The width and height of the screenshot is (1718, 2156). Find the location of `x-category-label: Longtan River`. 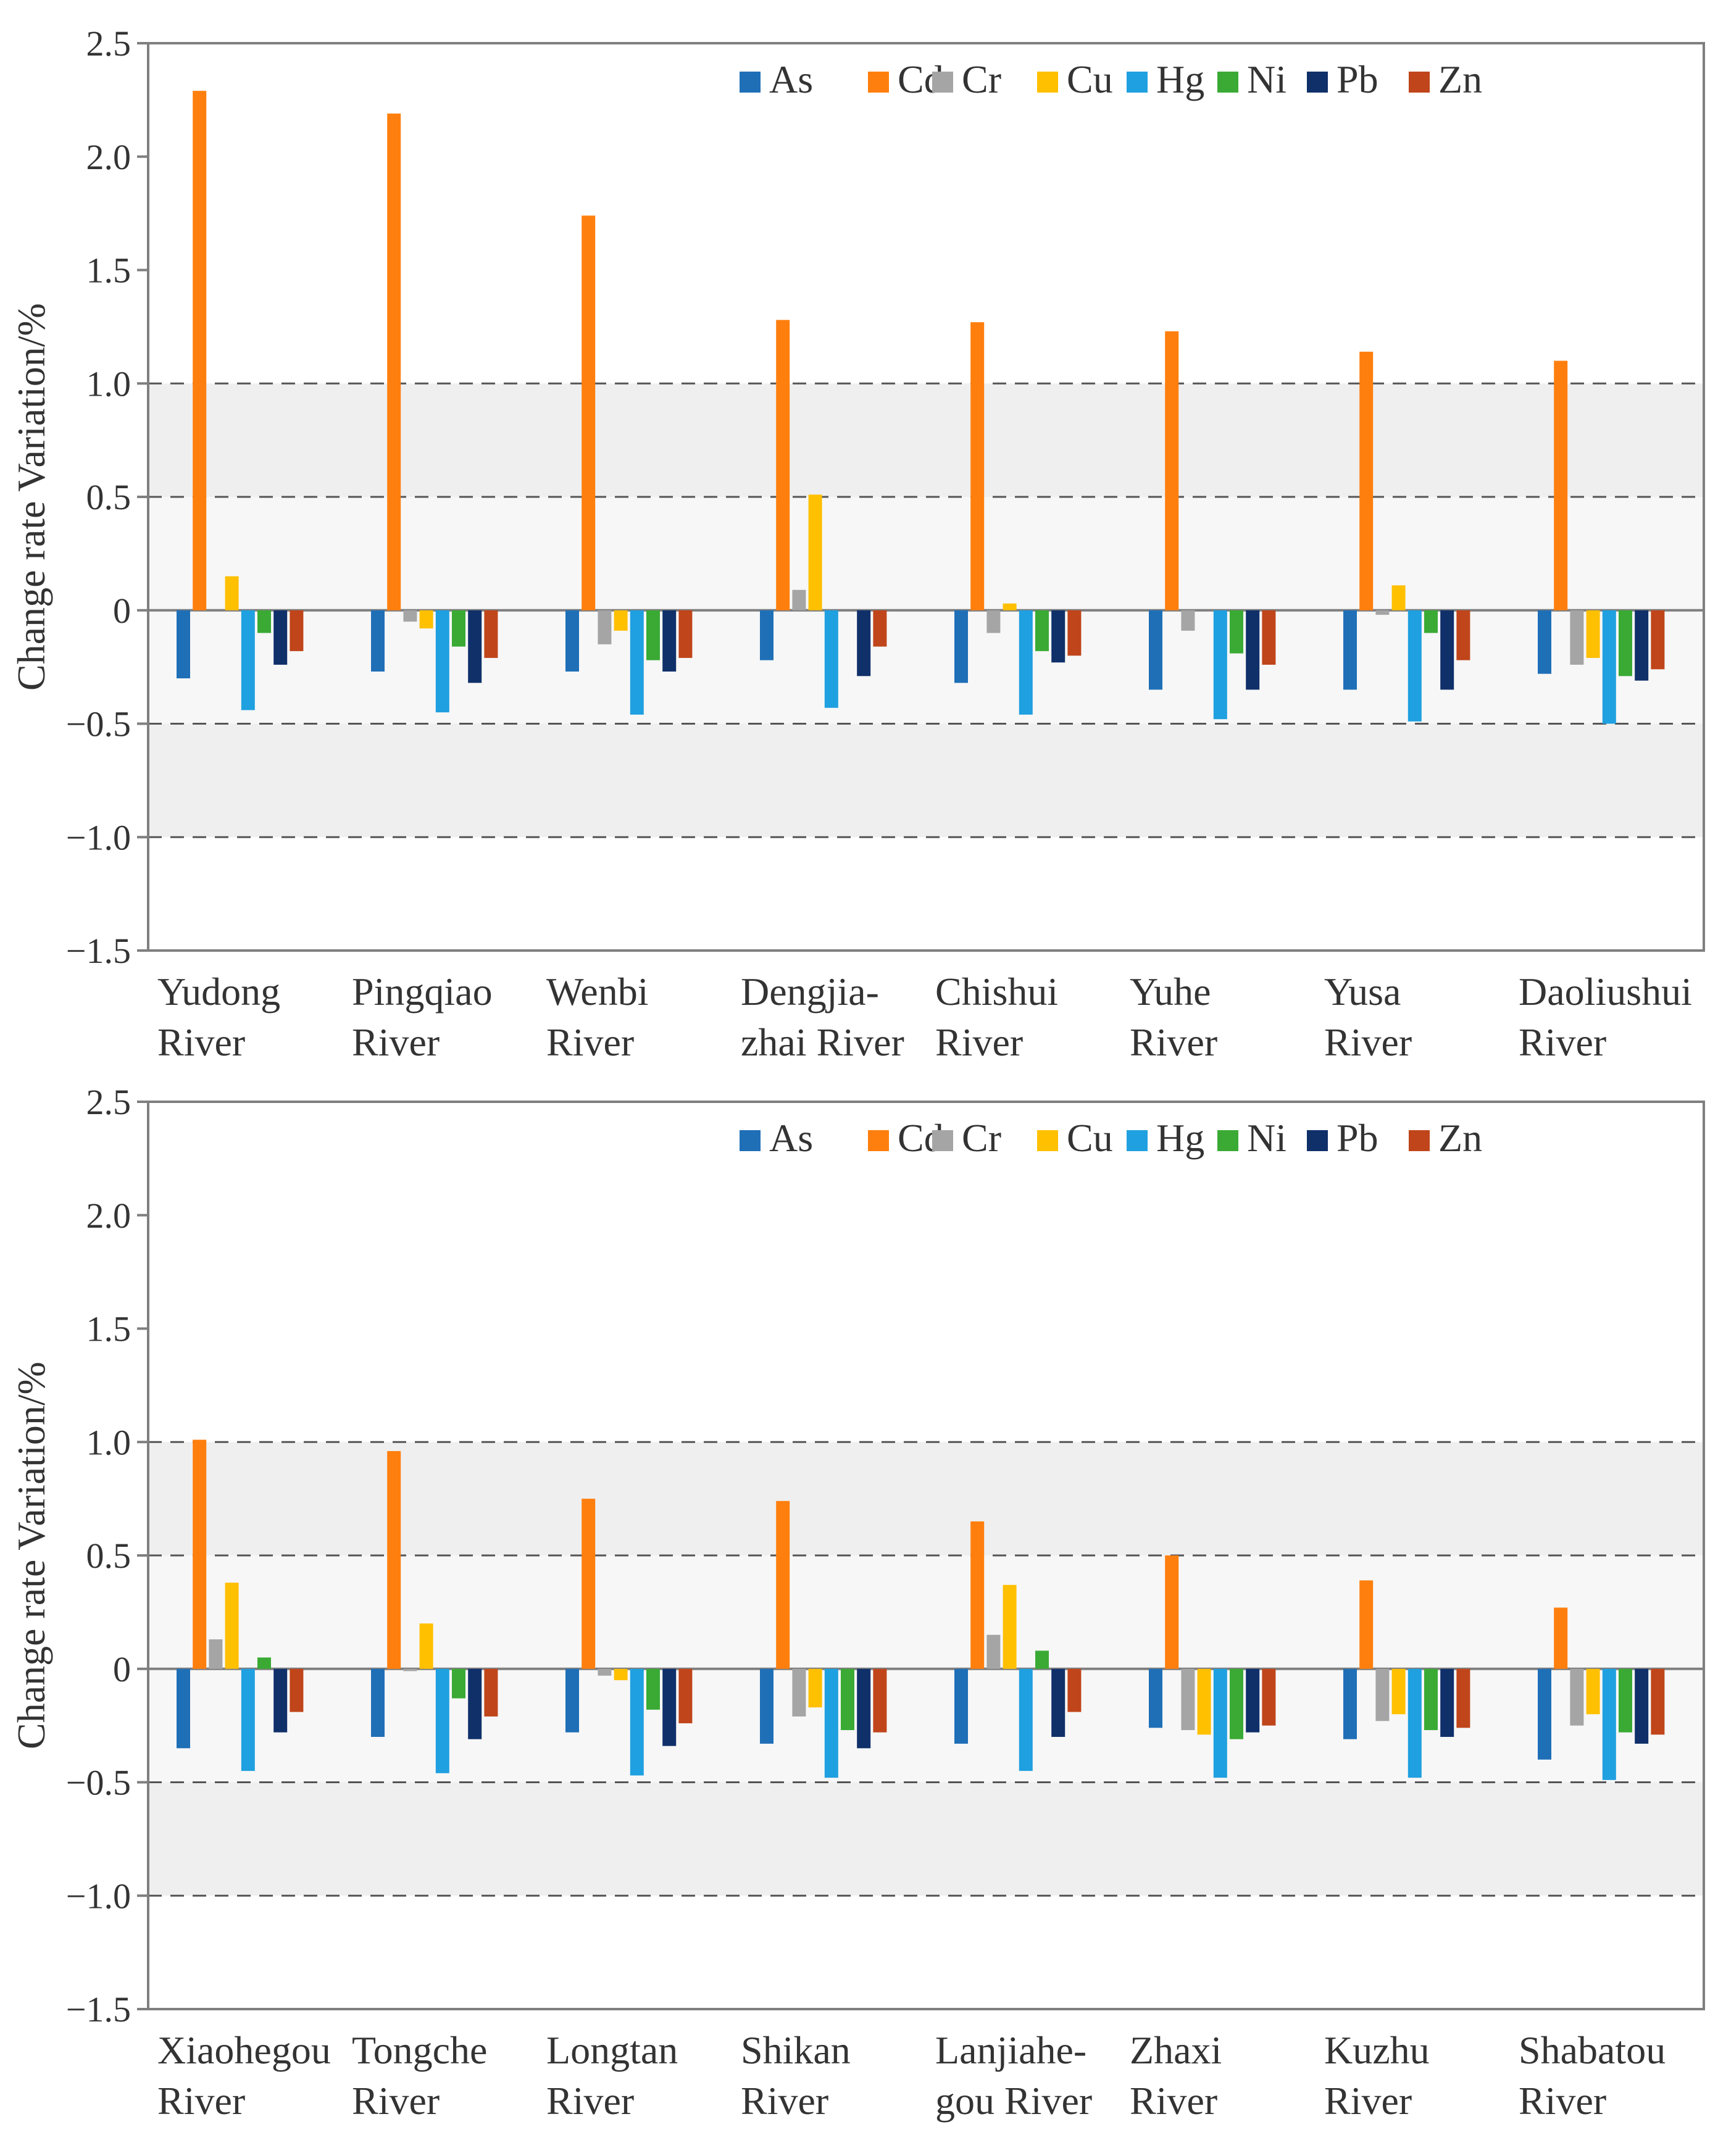

x-category-label: Longtan River is located at coordinates (612, 2075).